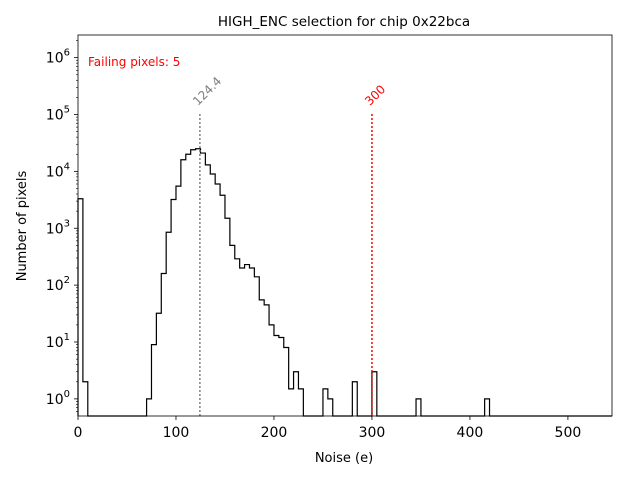  What do you see at coordinates (176, 433) in the screenshot?
I see `x-tick-label: 100` at bounding box center [176, 433].